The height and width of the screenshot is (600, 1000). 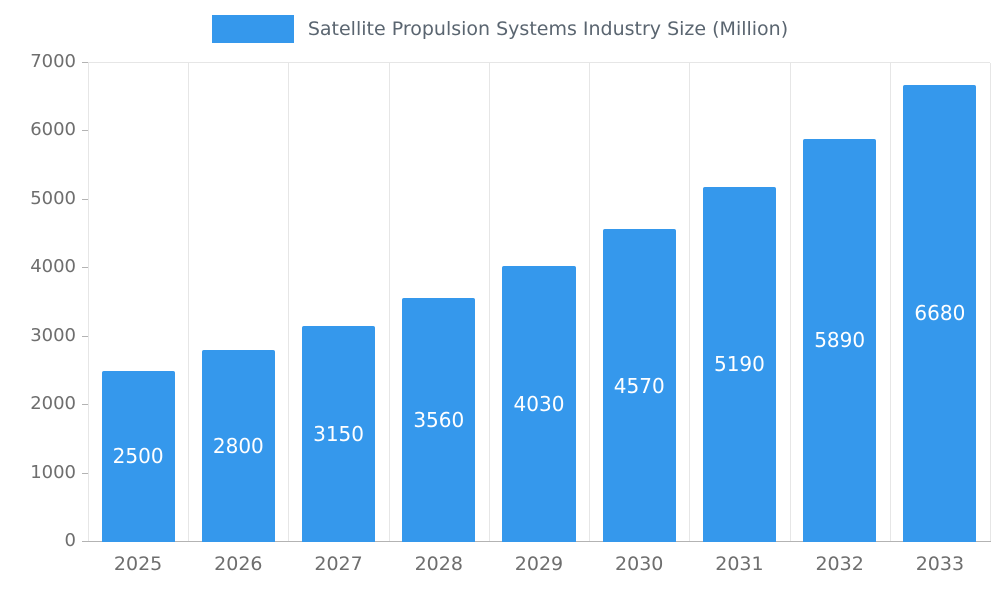 I want to click on bar-value-label: 2800, so click(x=238, y=446).